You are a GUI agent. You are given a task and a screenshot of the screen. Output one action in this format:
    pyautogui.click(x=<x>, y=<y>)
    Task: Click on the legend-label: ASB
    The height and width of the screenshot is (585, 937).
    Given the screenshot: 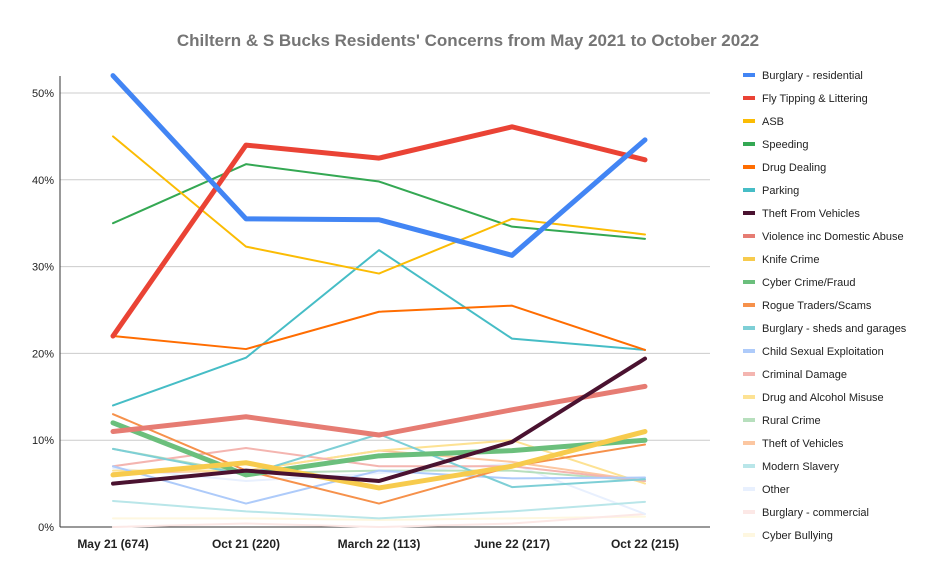 What is the action you would take?
    pyautogui.click(x=773, y=122)
    